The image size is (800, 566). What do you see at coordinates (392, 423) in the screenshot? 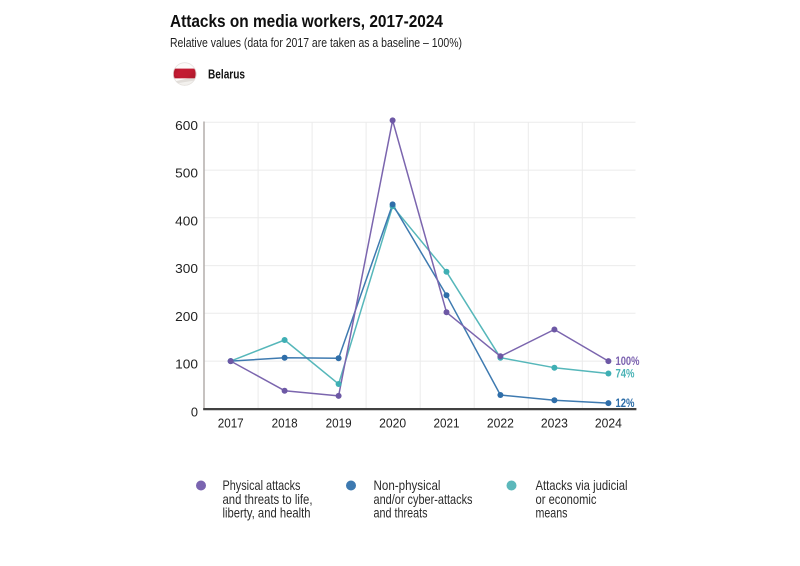
I see `svg-text: 2020` at bounding box center [392, 423].